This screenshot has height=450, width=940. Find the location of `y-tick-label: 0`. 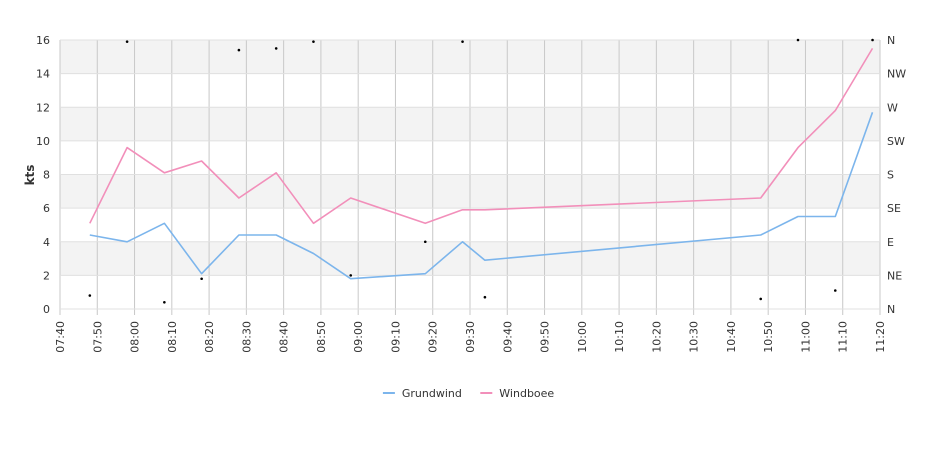

y-tick-label: 0 is located at coordinates (46, 309).